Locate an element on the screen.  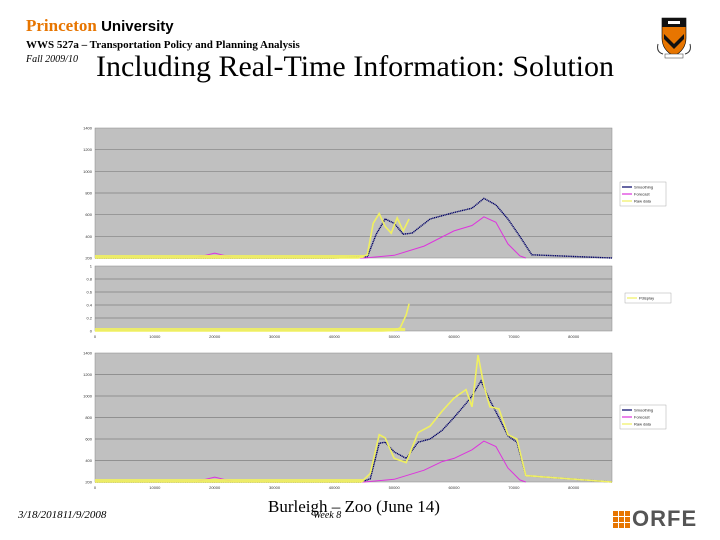
y-tick-label: 0.2 is located at coordinates (89, 318).